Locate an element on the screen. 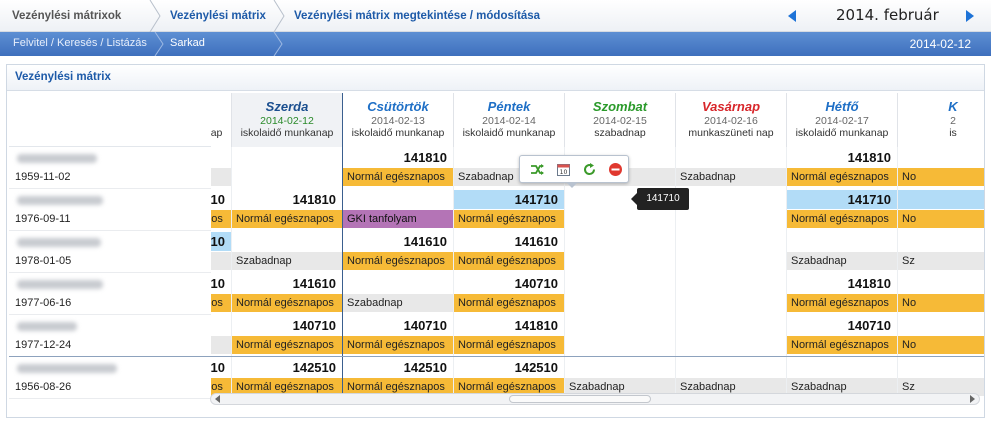  day-name: K is located at coordinates (953, 106).